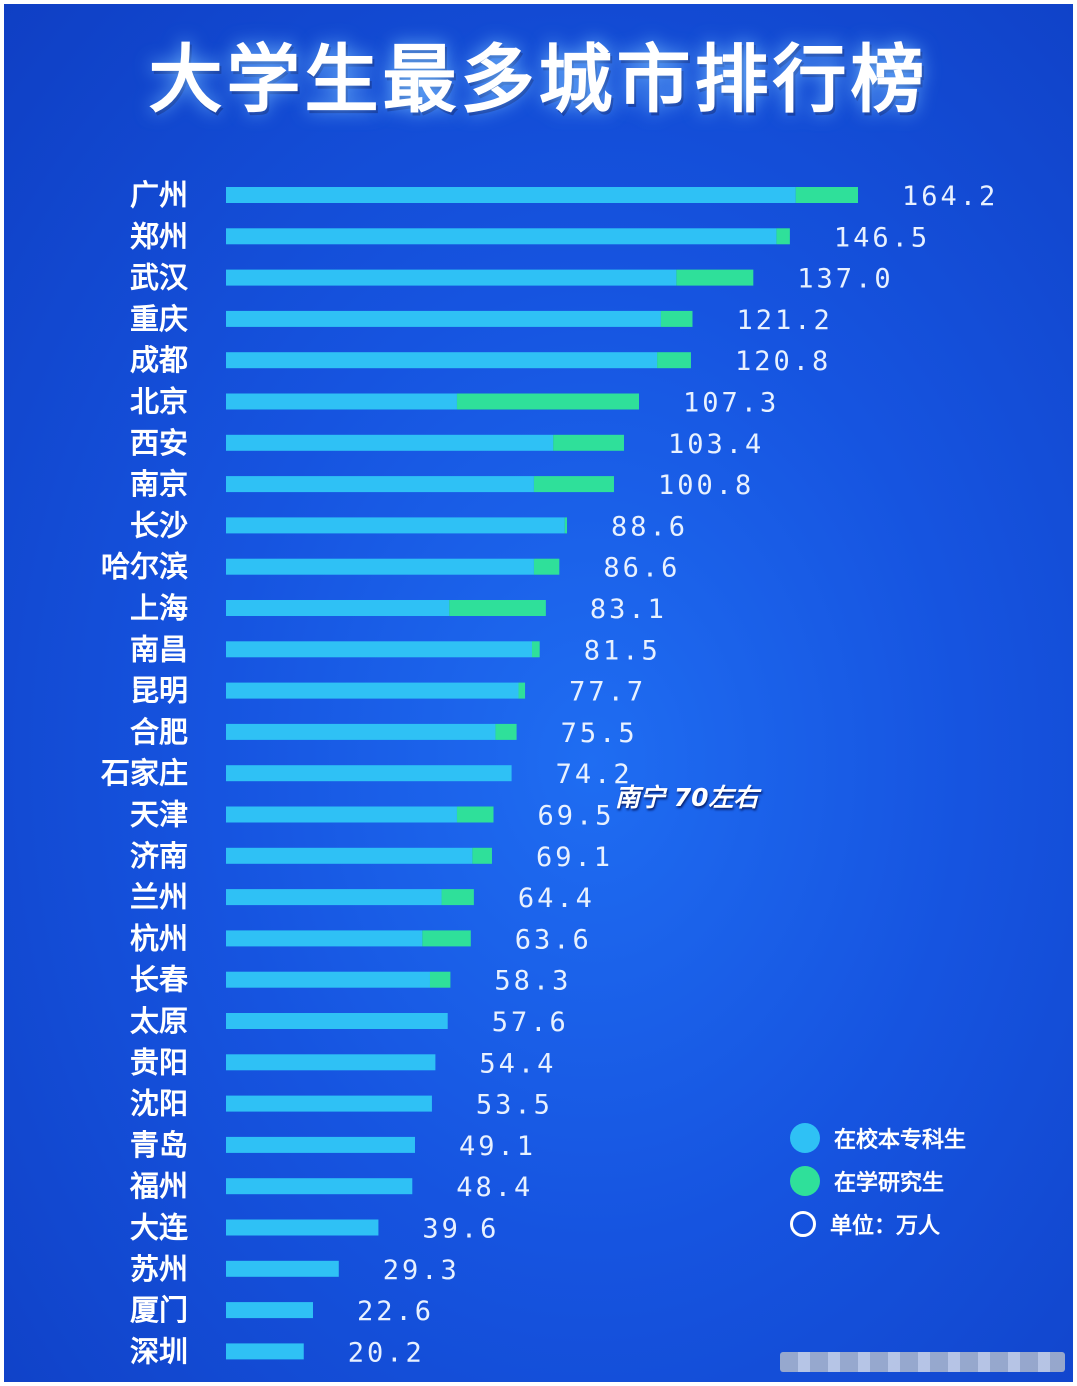  What do you see at coordinates (159, 1021) in the screenshot?
I see `city-label: 太原` at bounding box center [159, 1021].